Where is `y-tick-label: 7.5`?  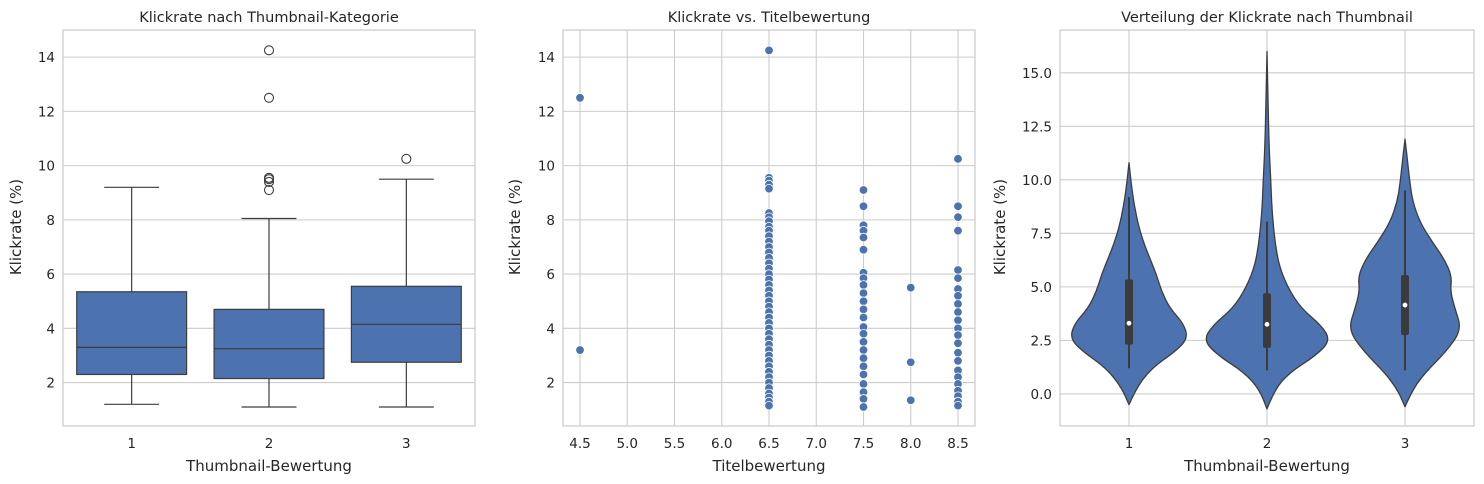 y-tick-label: 7.5 is located at coordinates (1041, 234).